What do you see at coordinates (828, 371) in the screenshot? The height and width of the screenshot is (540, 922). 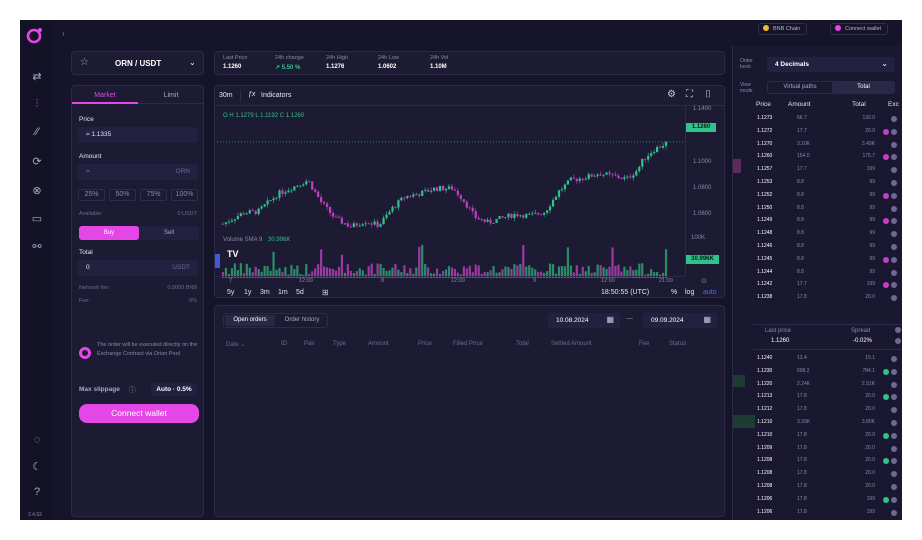 I see `bid-row: 1.1230 698.2 784.1` at bounding box center [828, 371].